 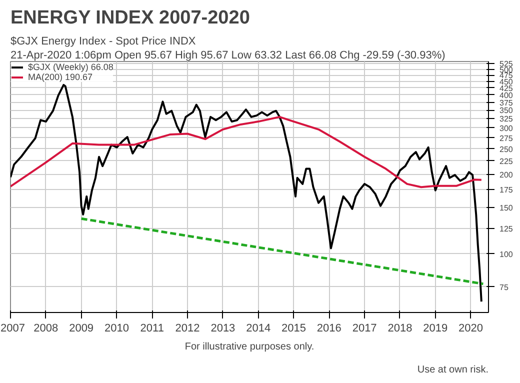 I want to click on y-tick-label: 175, so click(x=507, y=190).